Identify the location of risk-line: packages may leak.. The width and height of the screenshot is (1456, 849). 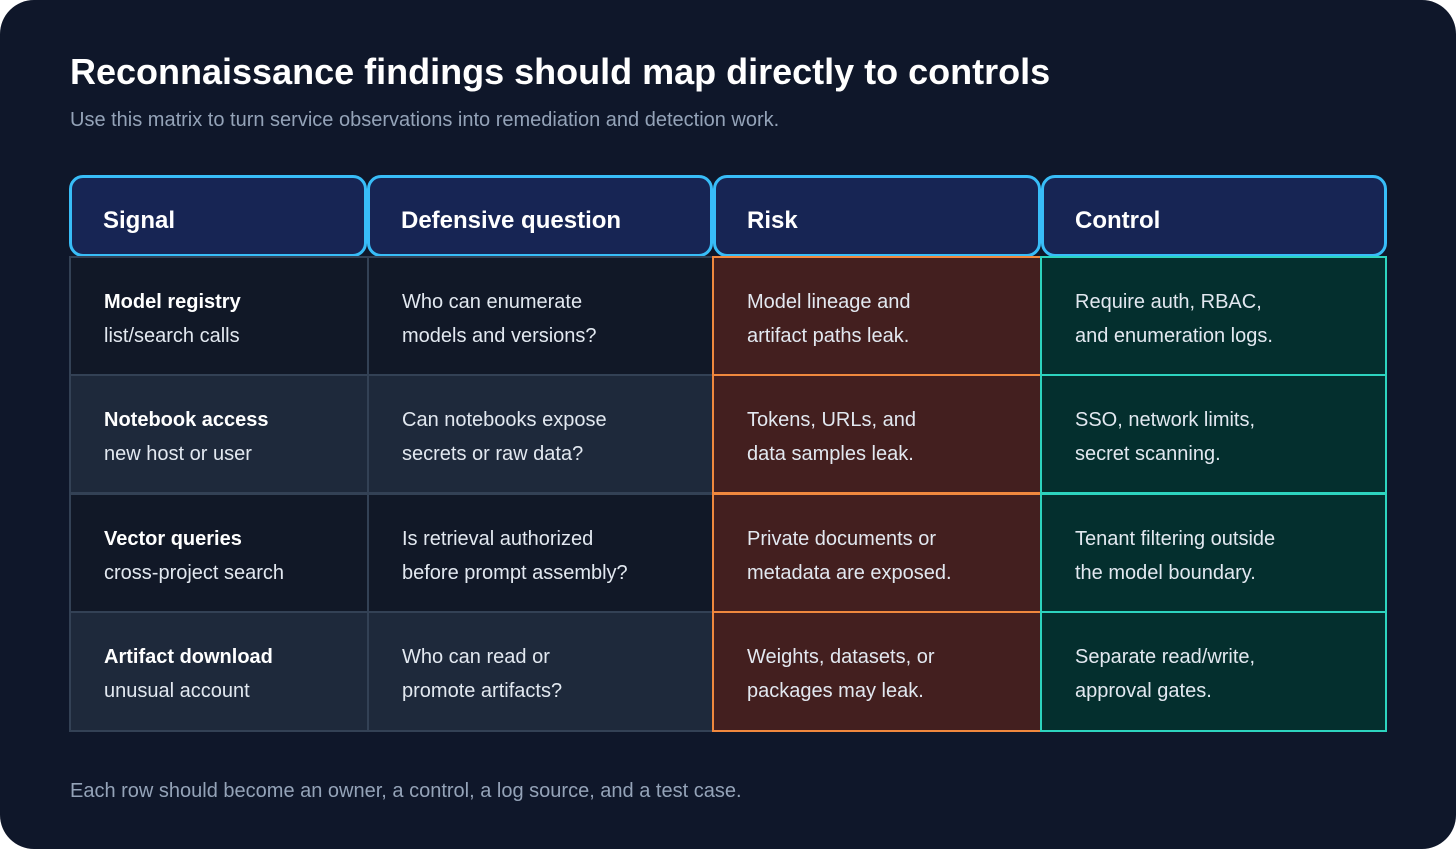
(835, 691).